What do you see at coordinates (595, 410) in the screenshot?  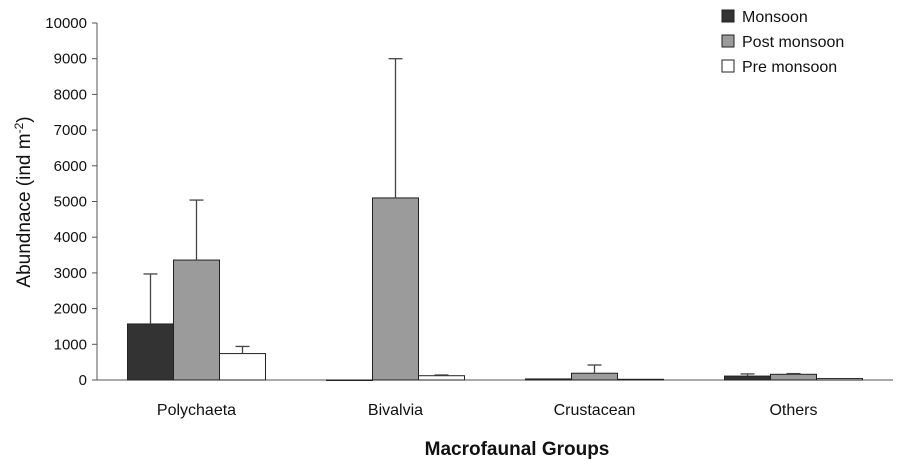 I see `category-label-2: Crustacean` at bounding box center [595, 410].